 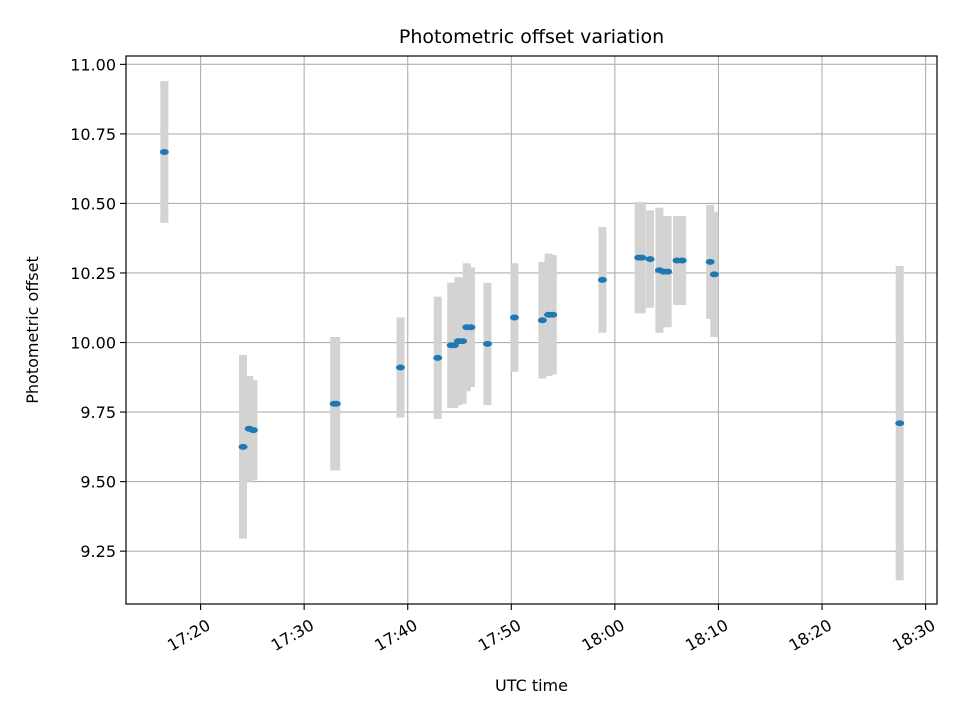 I want to click on y-axis-ticks: 9.25 9.50 9.75 10.00 10.25 10.50 10.75 11.00, so click(x=98, y=308).